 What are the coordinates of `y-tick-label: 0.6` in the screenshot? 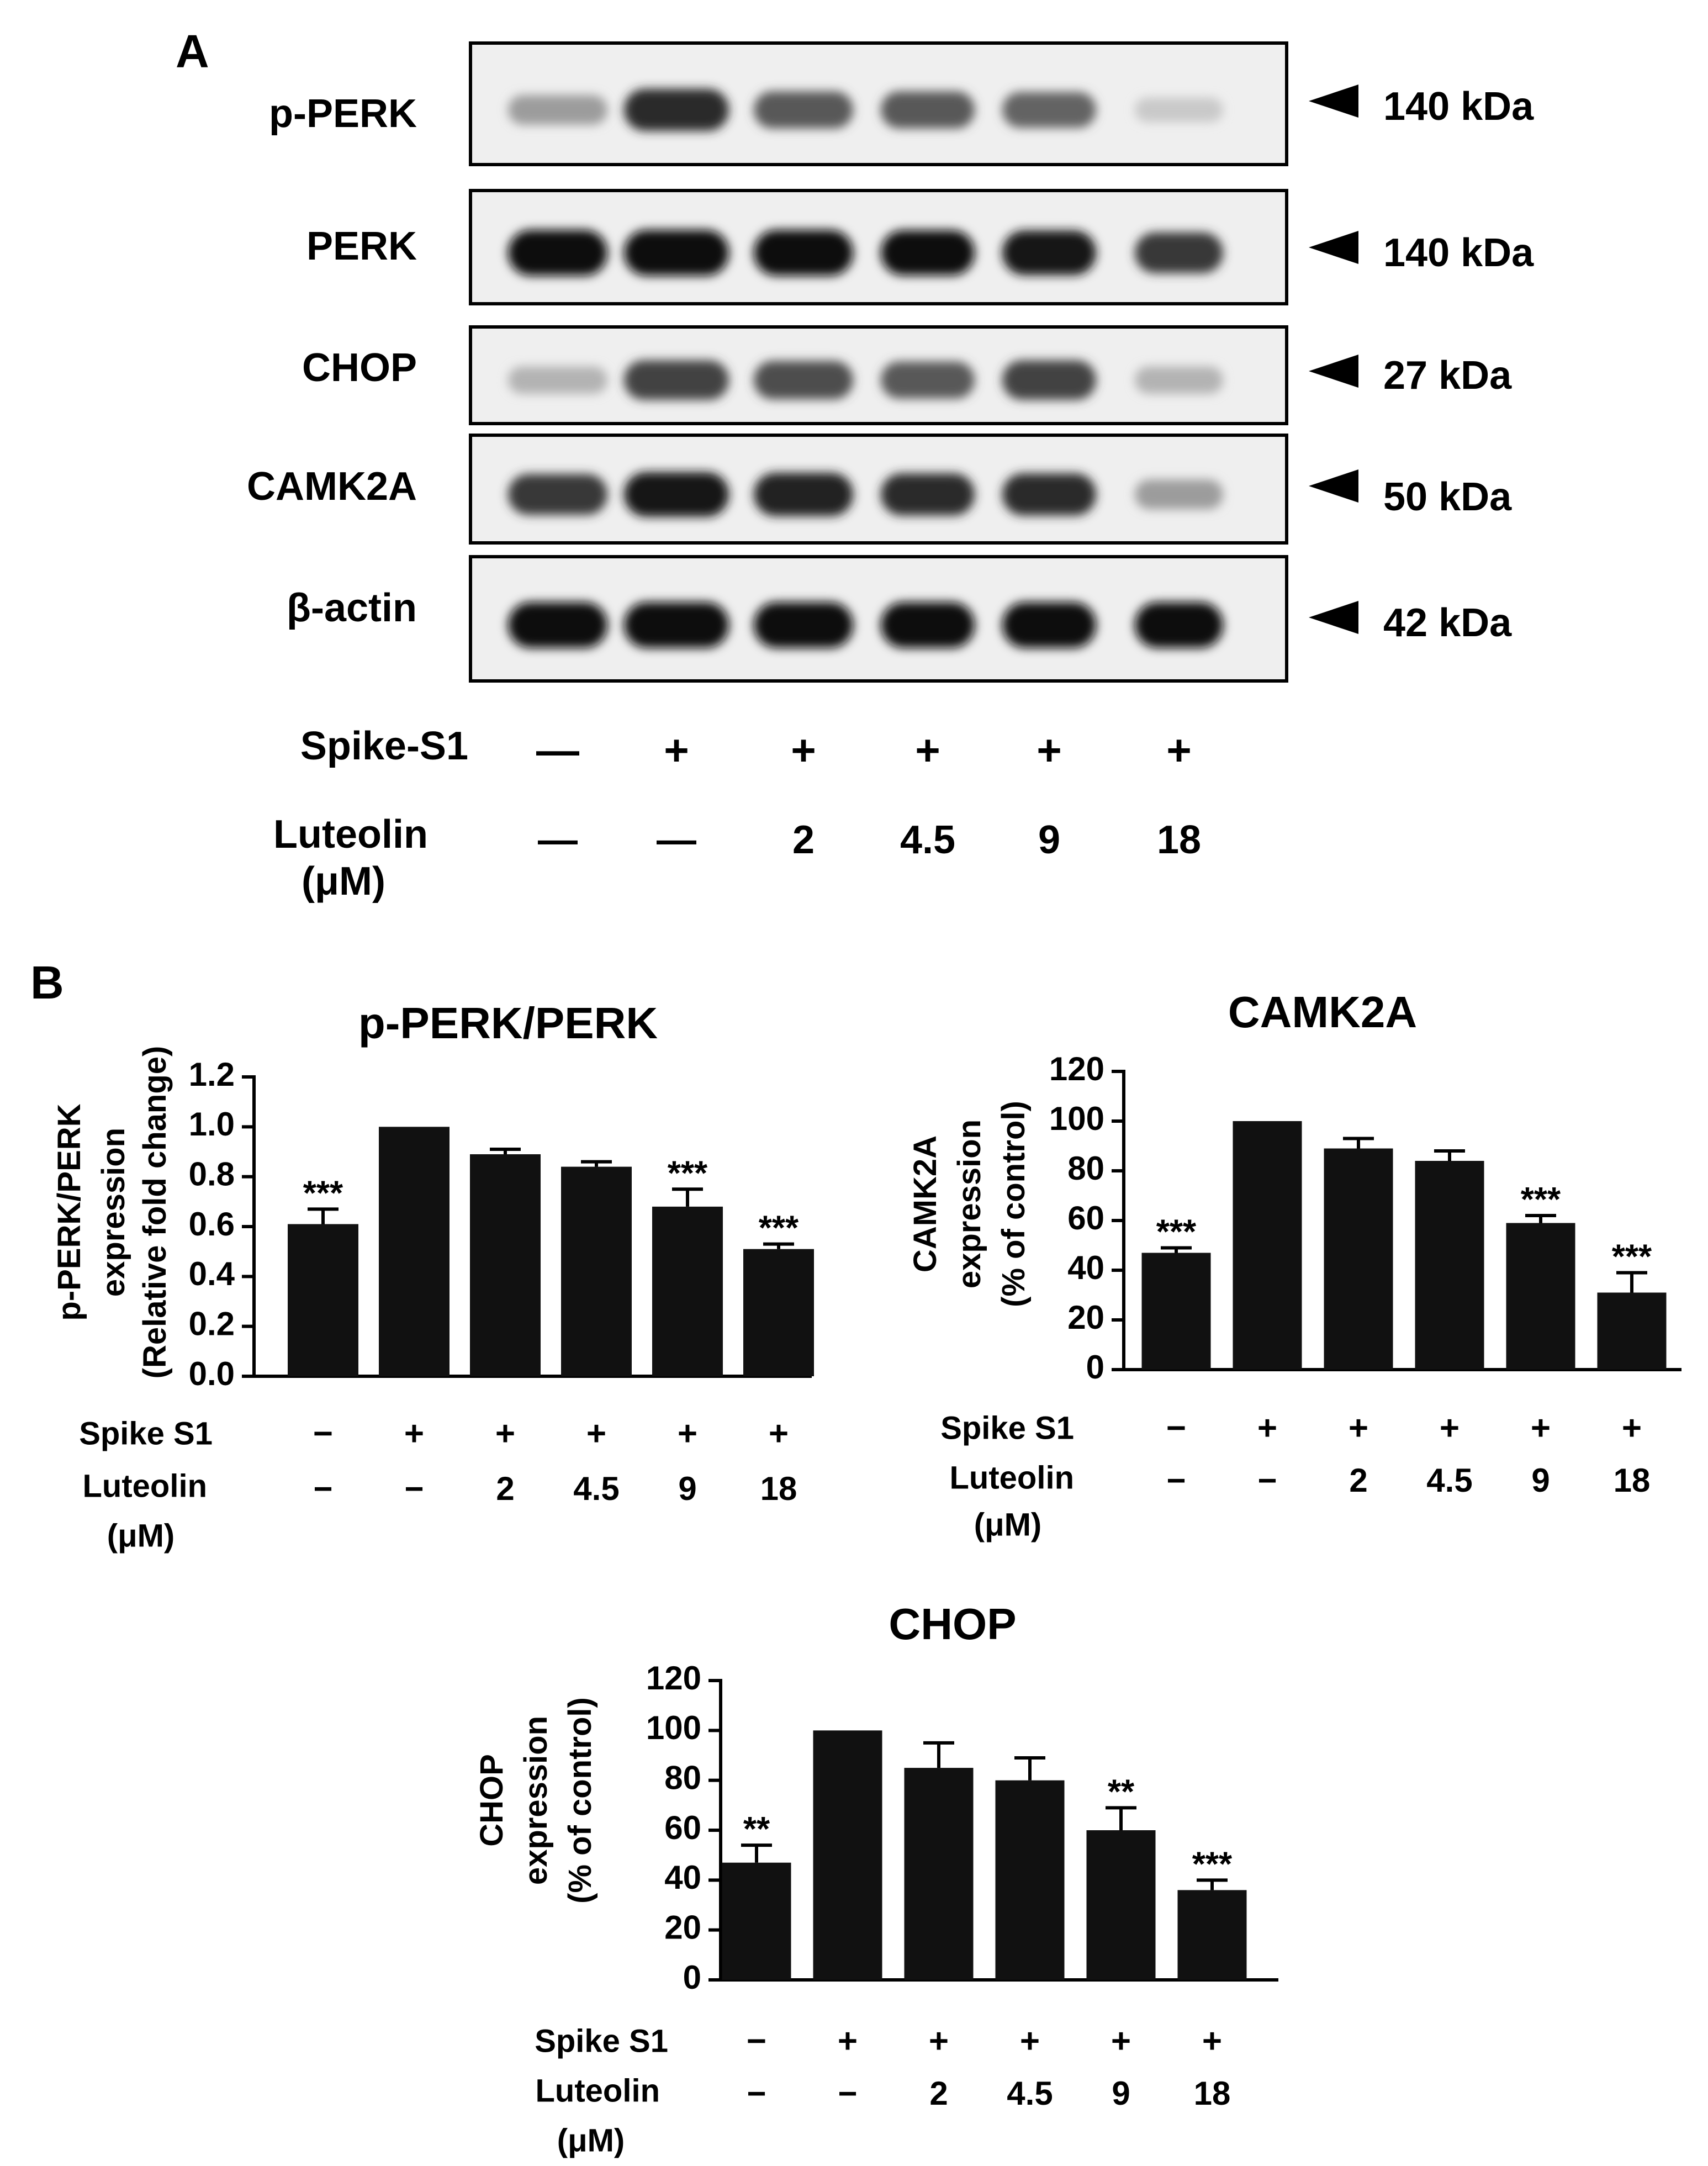 It's located at (212, 1224).